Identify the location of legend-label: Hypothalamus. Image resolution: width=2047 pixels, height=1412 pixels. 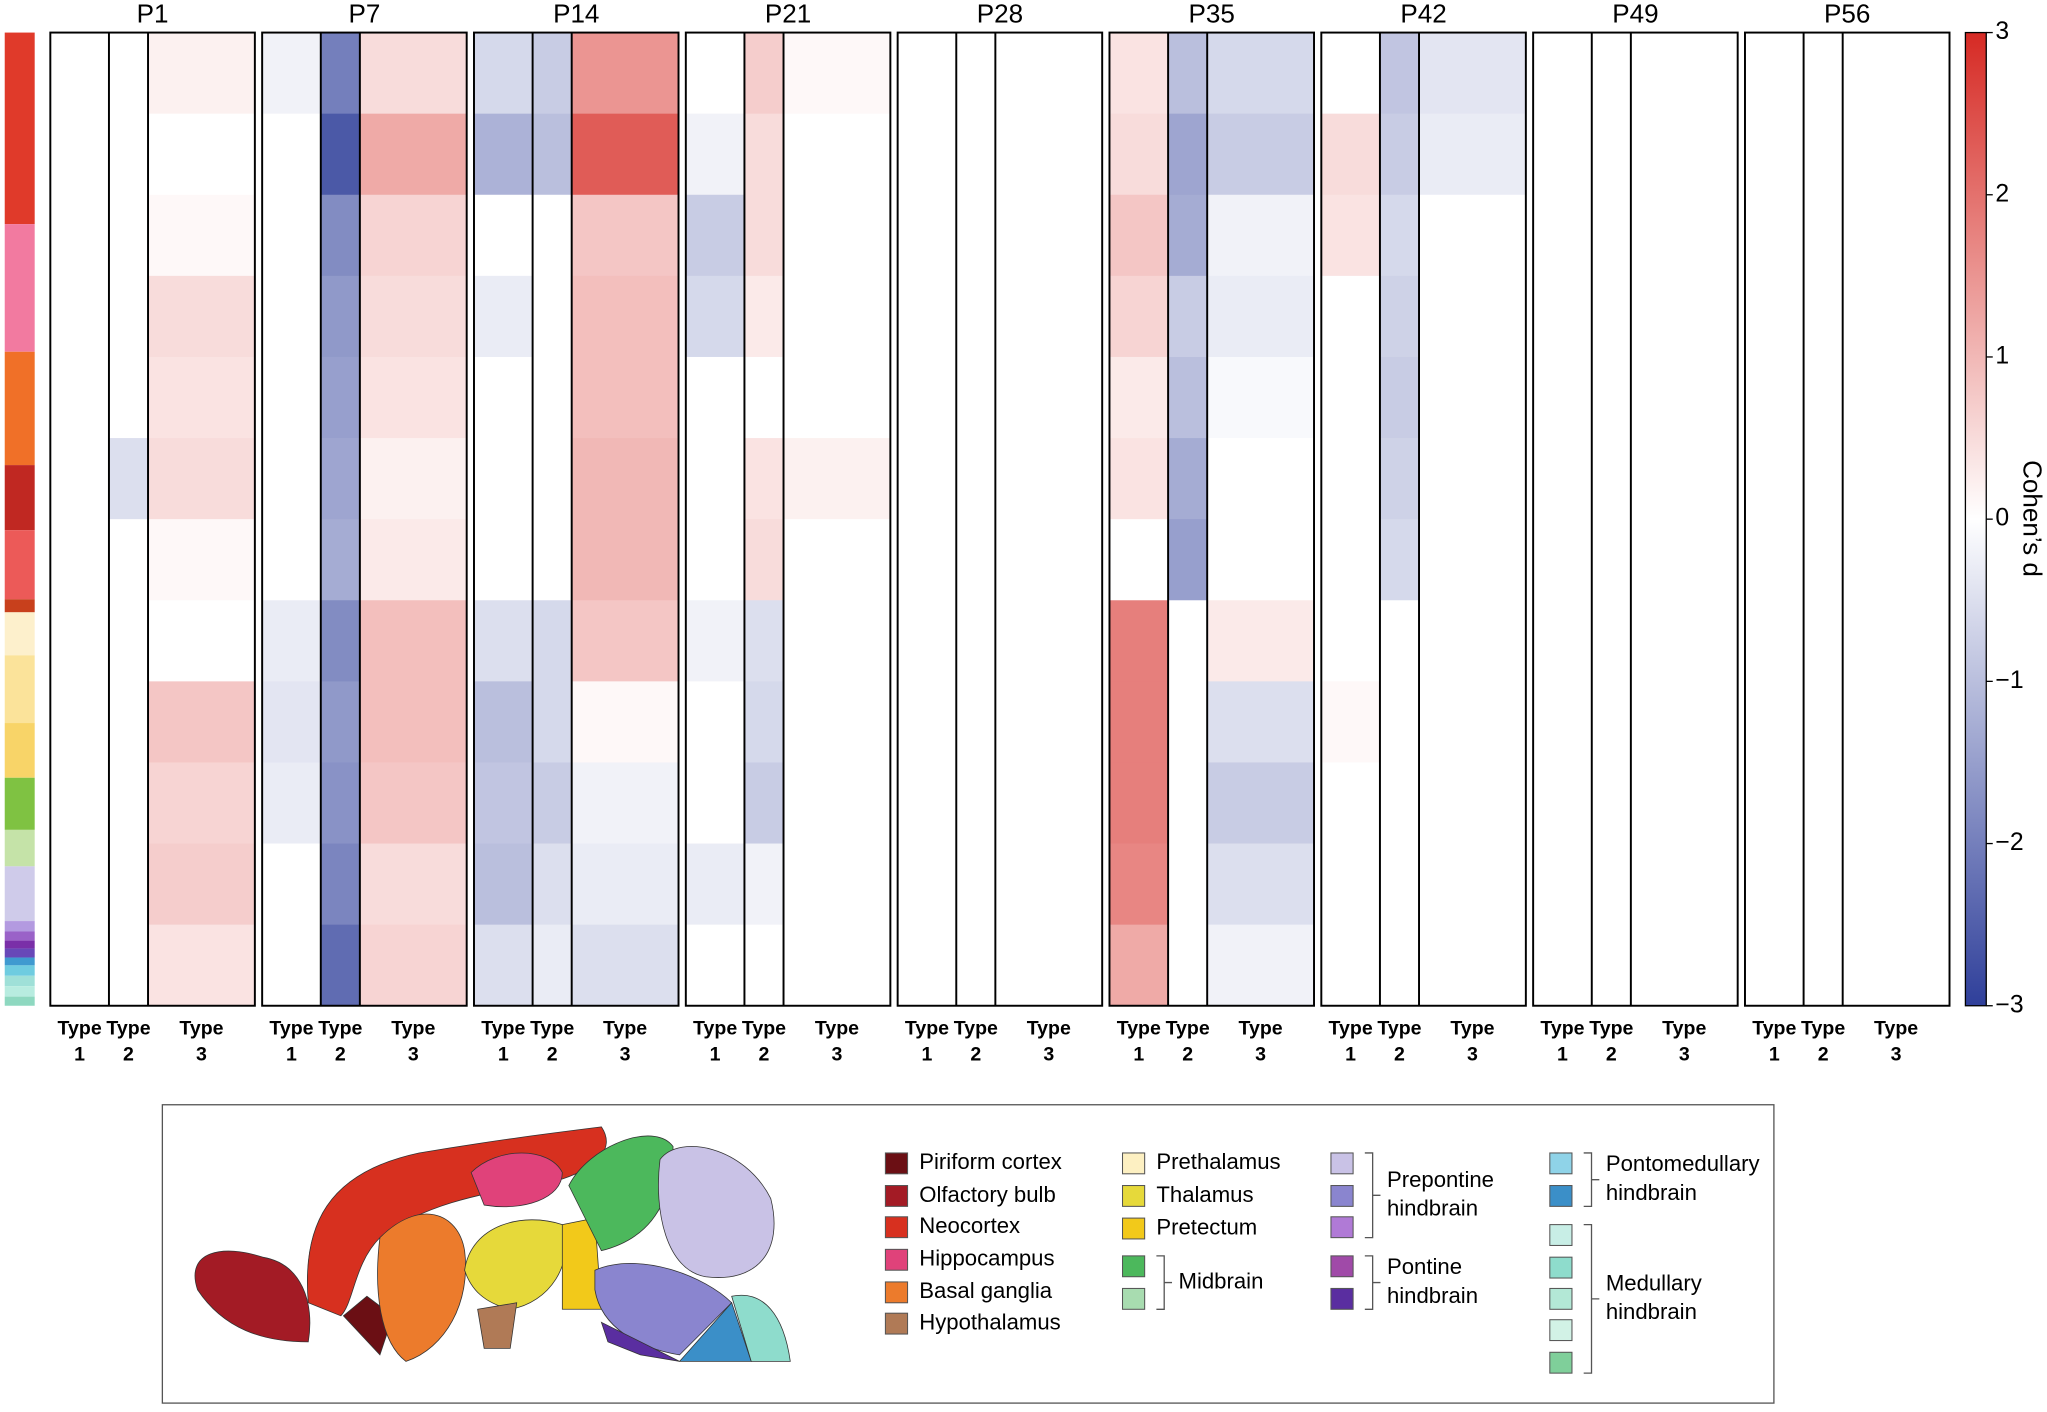
(989, 1321).